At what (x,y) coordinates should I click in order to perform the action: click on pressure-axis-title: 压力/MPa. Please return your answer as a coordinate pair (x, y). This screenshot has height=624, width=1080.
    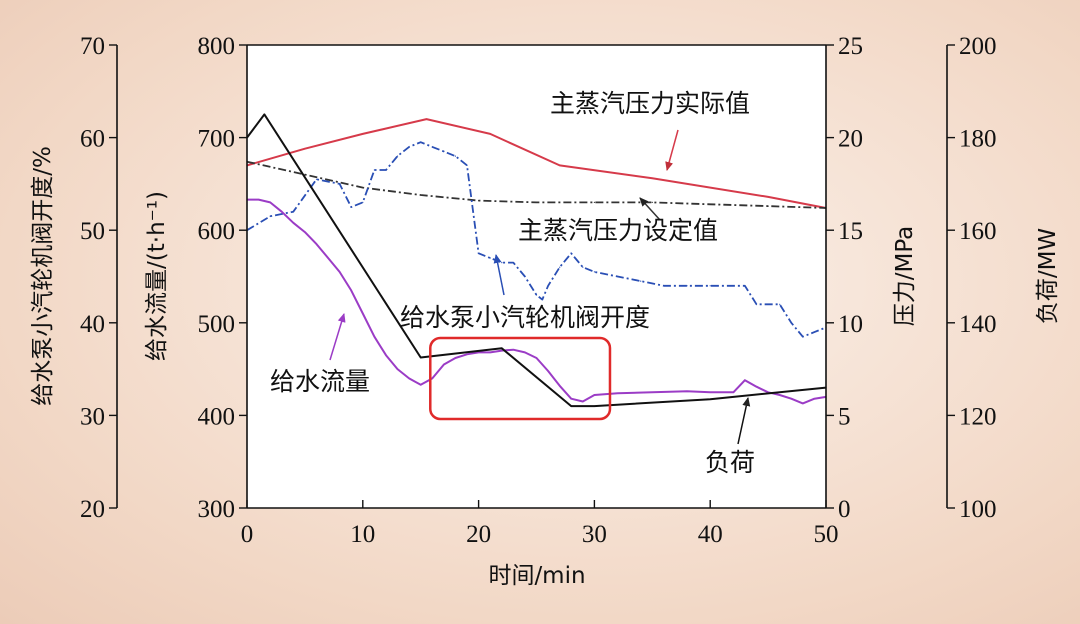
    Looking at the image, I should click on (905, 276).